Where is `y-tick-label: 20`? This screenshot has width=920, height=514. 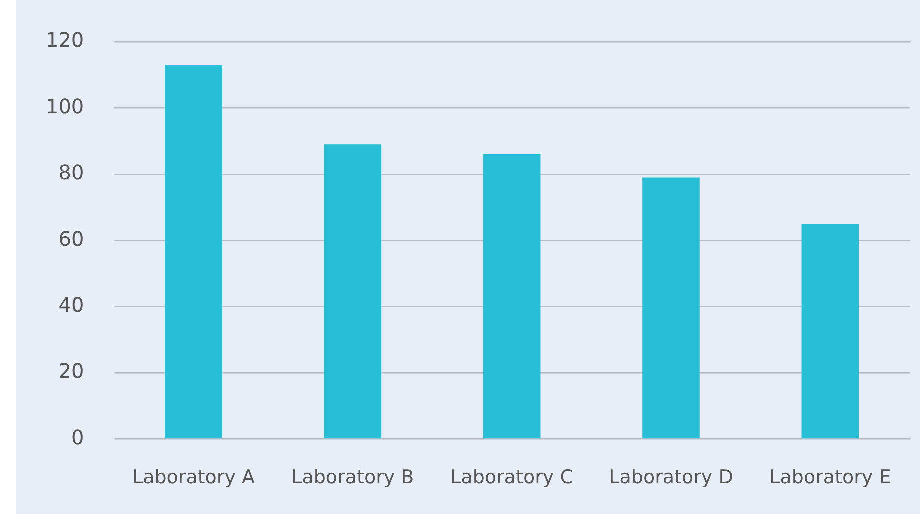
y-tick-label: 20 is located at coordinates (71, 371).